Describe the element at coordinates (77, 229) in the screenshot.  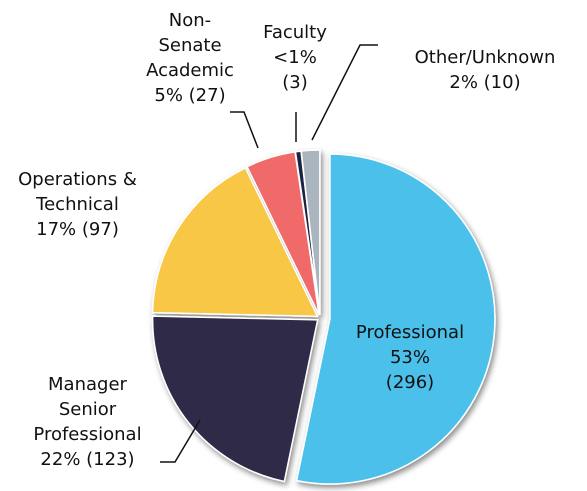
I see `value-label: 17% (97)` at that location.